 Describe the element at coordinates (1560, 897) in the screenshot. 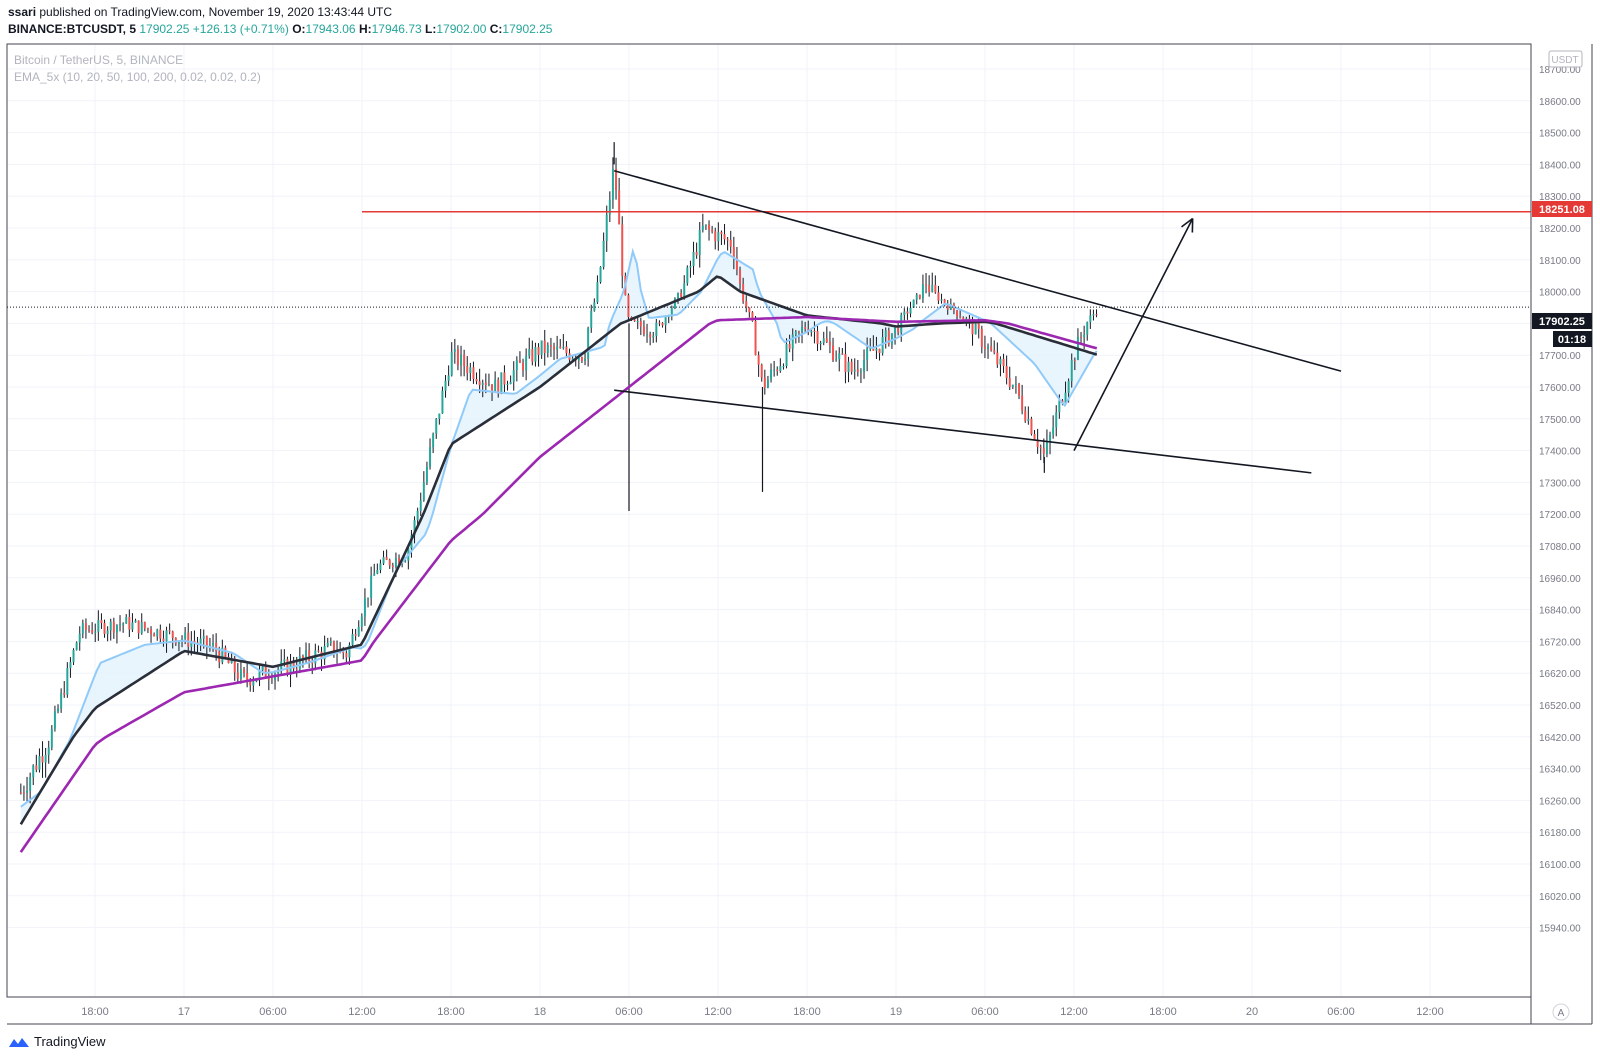

I see `price-tick-label: 16020.00` at that location.